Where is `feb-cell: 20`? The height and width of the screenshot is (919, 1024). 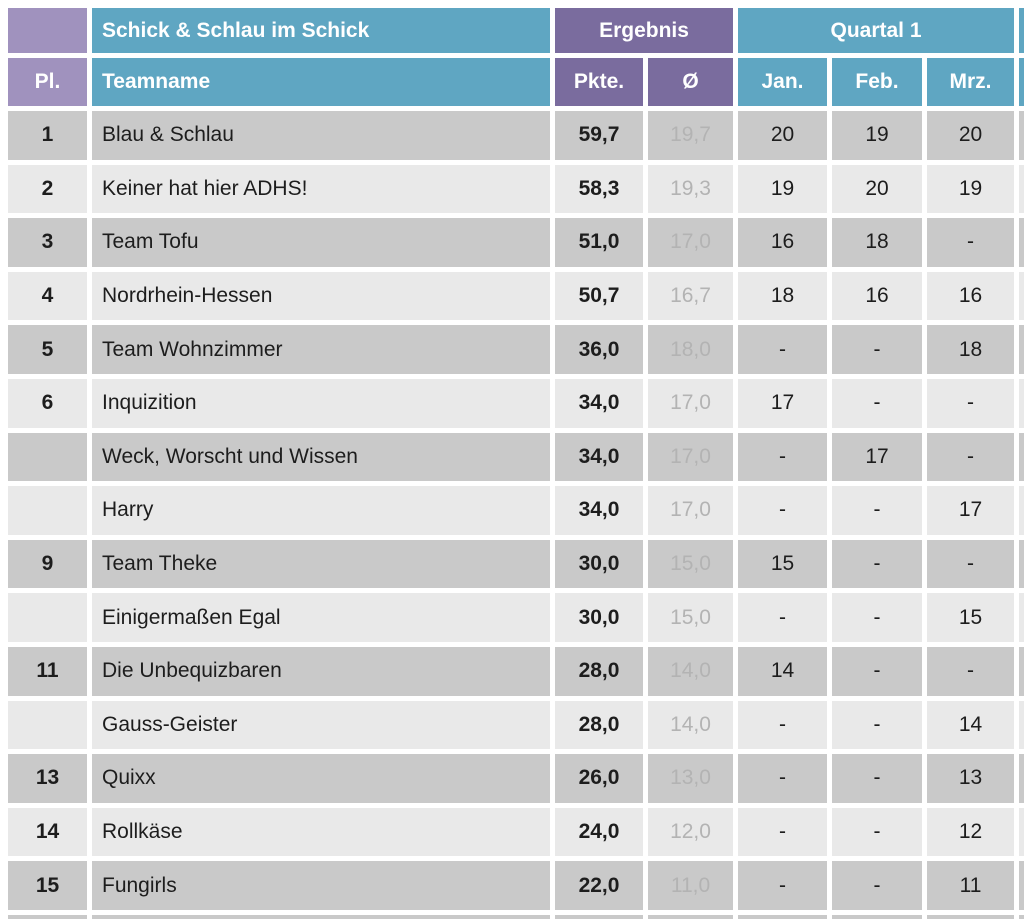 feb-cell: 20 is located at coordinates (877, 189).